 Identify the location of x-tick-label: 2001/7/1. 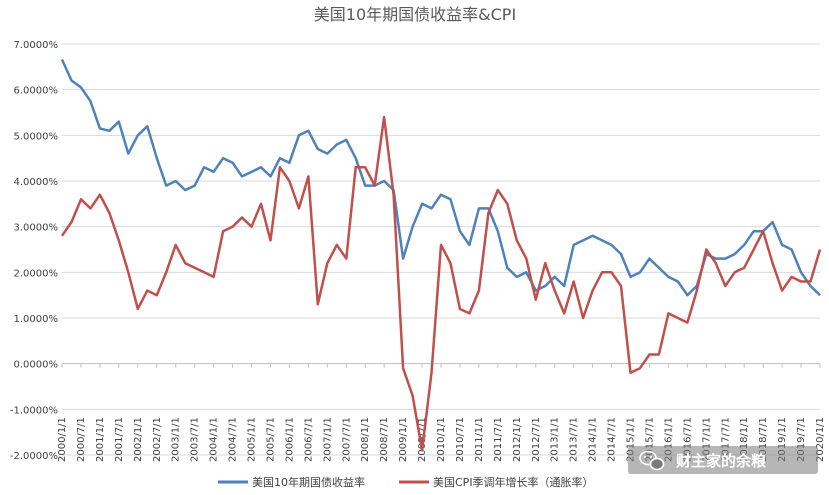
(119, 439).